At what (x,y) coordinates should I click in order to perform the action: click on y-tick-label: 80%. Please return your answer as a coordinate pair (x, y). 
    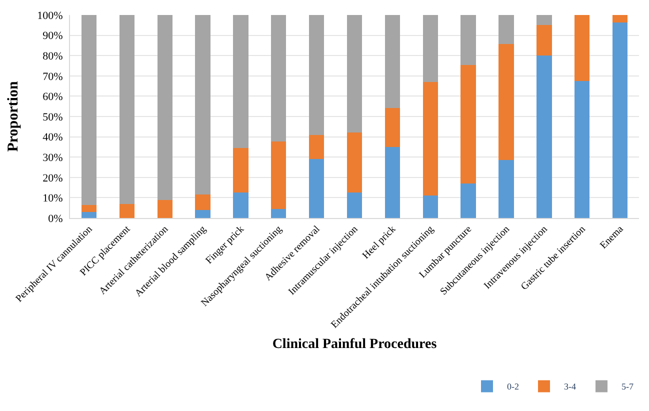
    Looking at the image, I should click on (52, 56).